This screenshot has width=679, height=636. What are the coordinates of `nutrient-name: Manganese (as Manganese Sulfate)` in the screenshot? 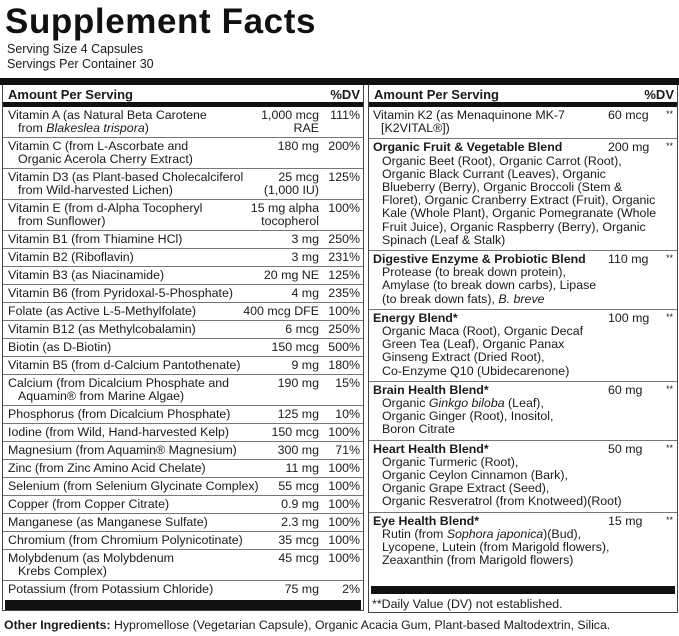 It's located at (134, 522).